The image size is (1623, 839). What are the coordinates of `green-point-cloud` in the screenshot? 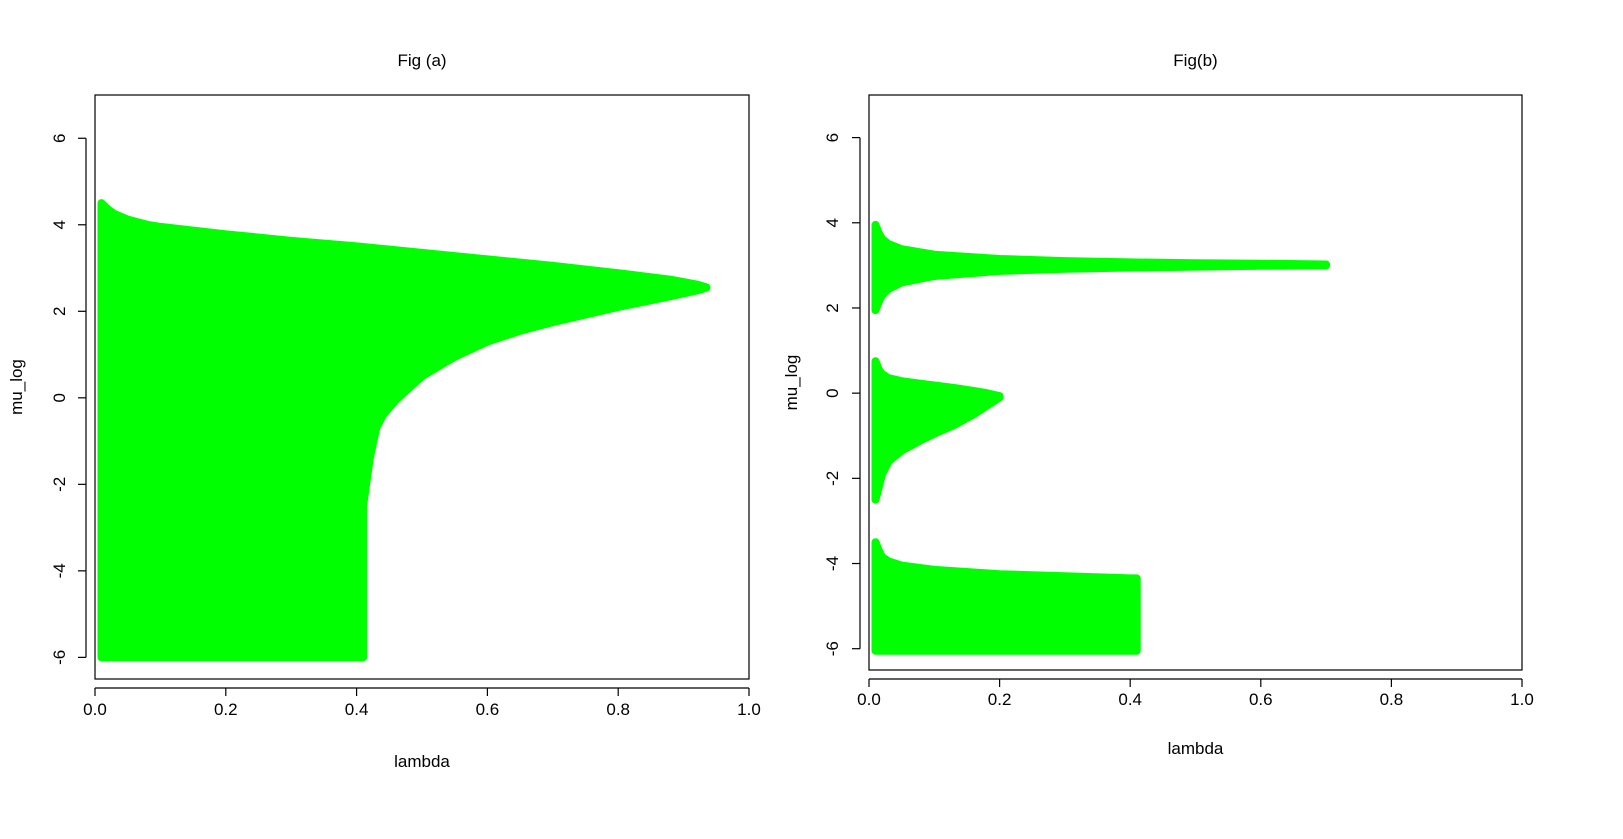 It's located at (1101, 437).